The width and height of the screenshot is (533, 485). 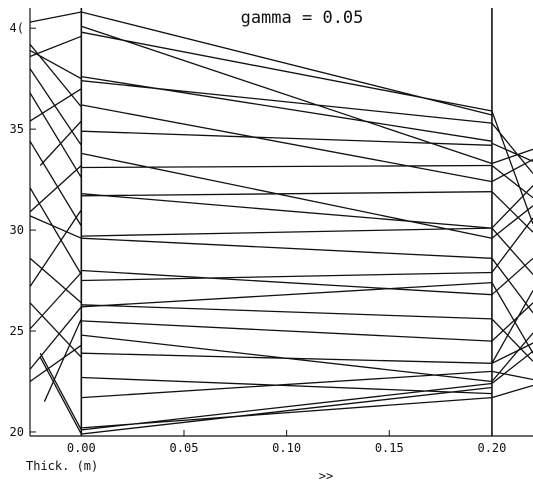 What do you see at coordinates (17, 230) in the screenshot?
I see `y-tick-label: 30` at bounding box center [17, 230].